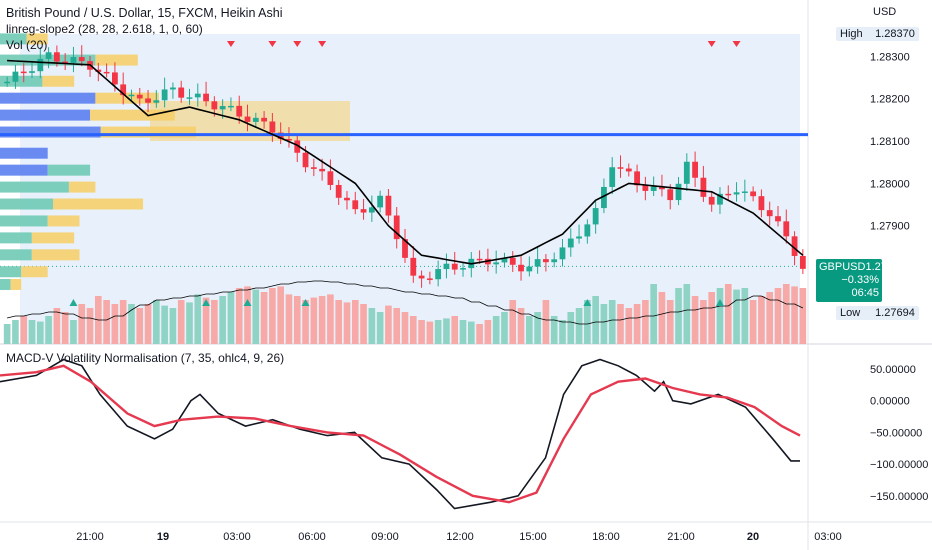 This screenshot has height=550, width=932. Describe the element at coordinates (104, 29) in the screenshot. I see `indicator-legend: linreg-slope2 (28, 28, 2.618, 1, 0, 60)` at that location.